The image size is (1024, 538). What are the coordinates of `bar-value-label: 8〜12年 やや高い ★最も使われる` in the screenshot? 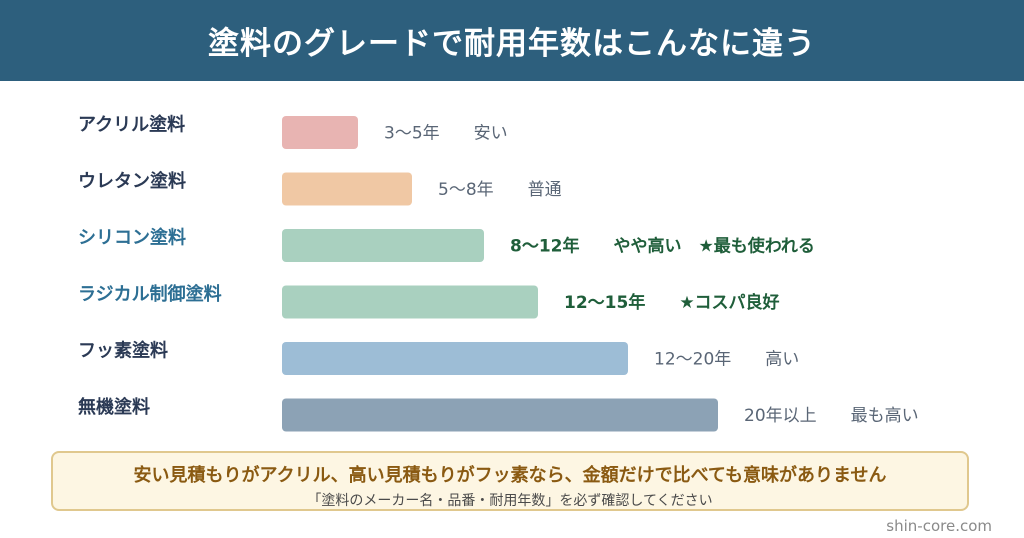 It's located at (662, 246).